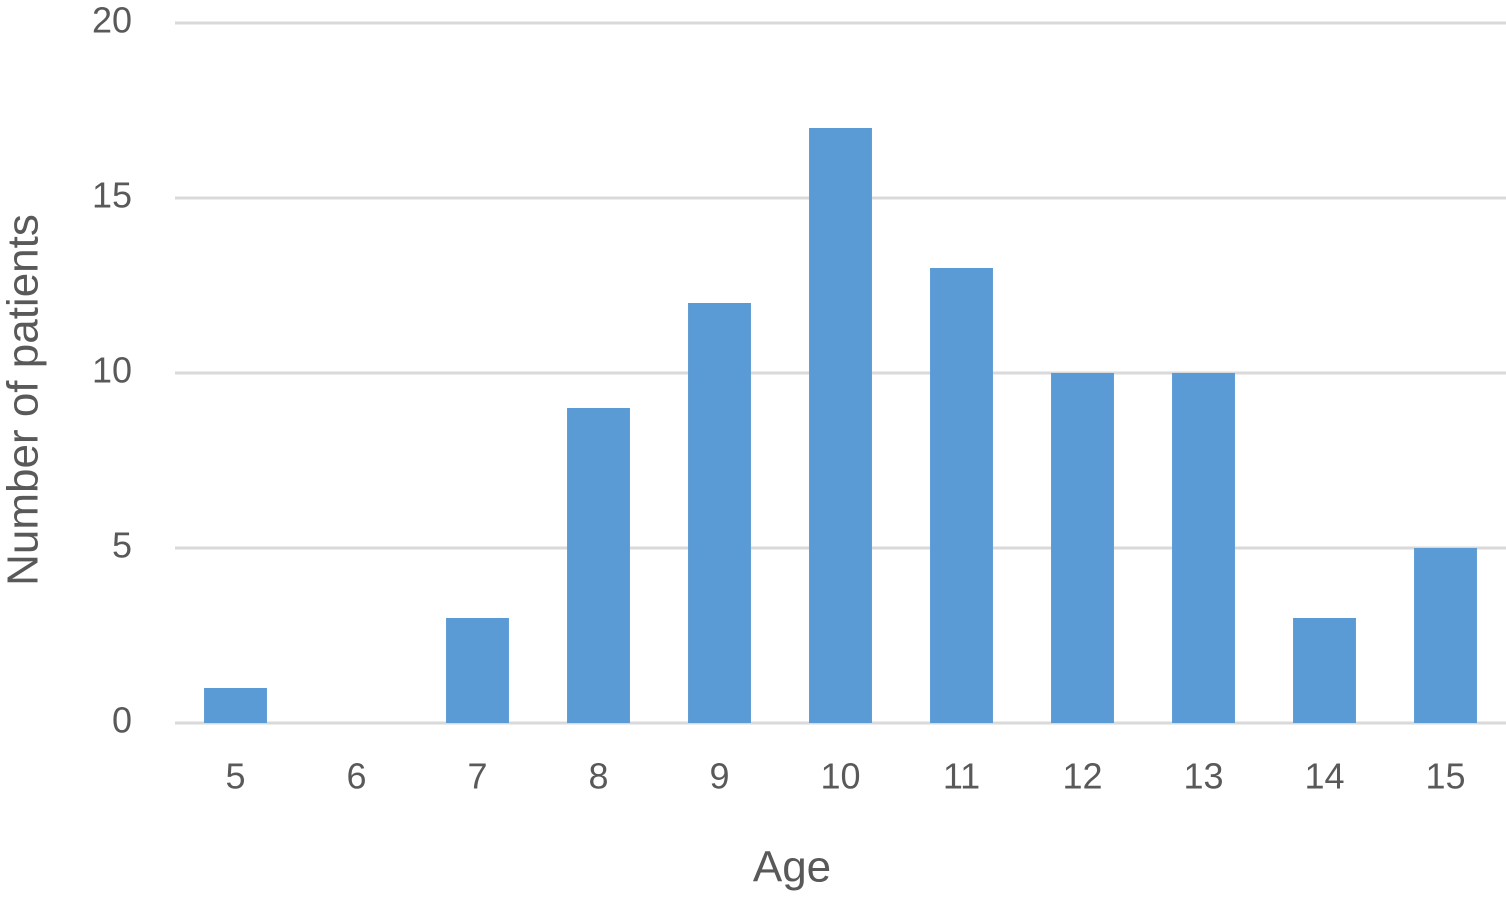 The height and width of the screenshot is (910, 1506). What do you see at coordinates (961, 776) in the screenshot?
I see `x-tick-label: 11` at bounding box center [961, 776].